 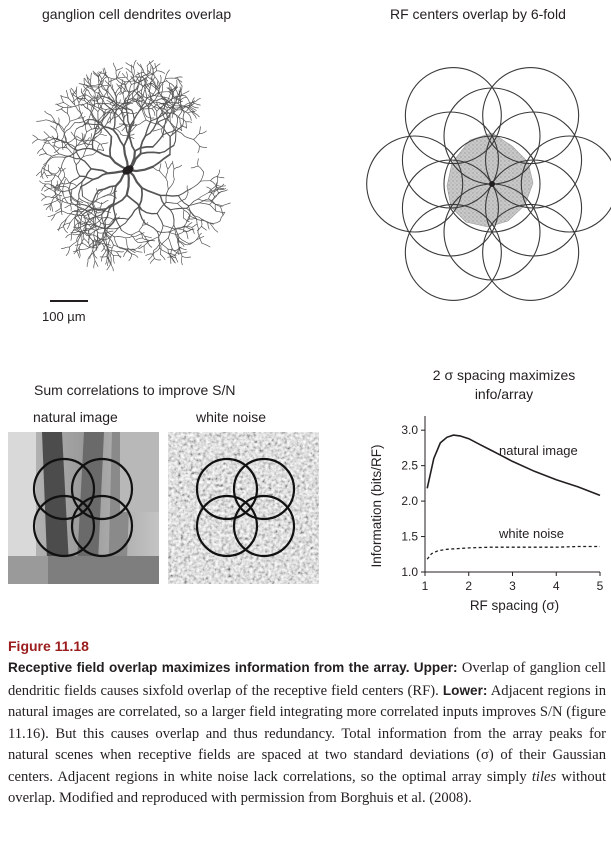 I want to click on scale-bar, so click(x=69, y=301).